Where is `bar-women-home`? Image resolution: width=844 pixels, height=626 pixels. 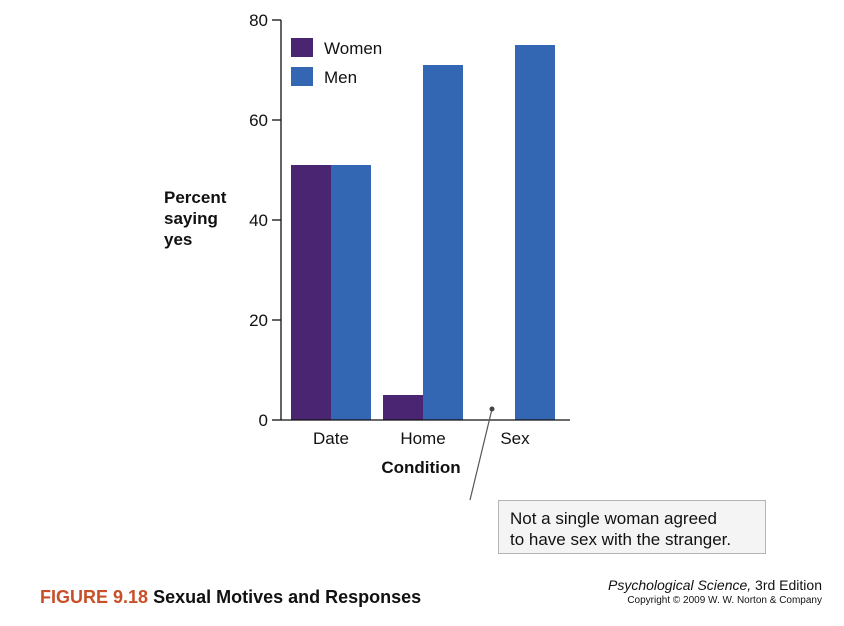 bar-women-home is located at coordinates (403, 407).